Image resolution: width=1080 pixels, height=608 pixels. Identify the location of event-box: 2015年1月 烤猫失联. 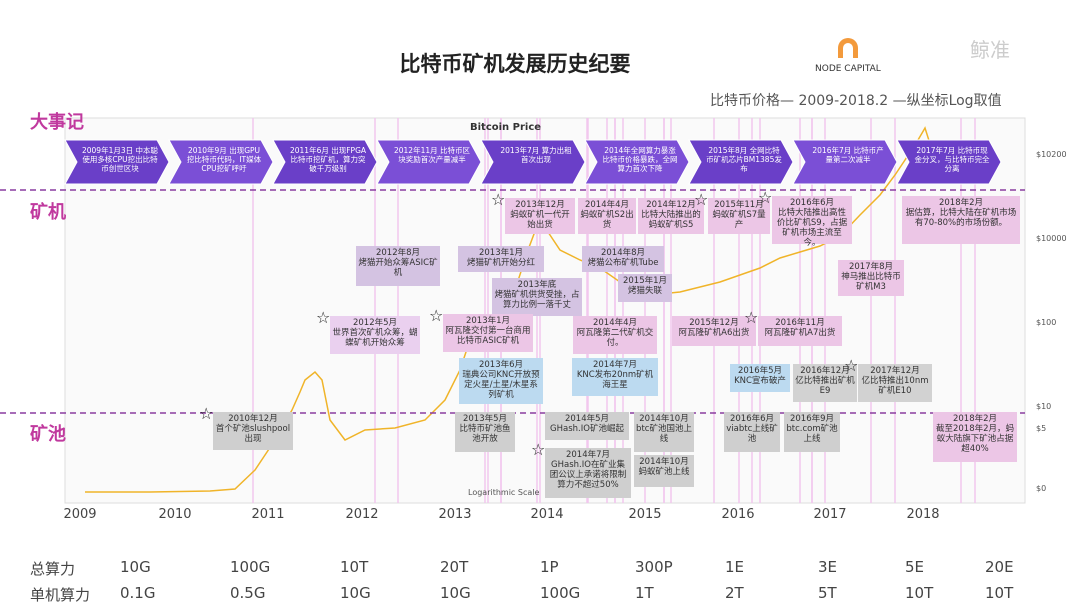
(645, 288).